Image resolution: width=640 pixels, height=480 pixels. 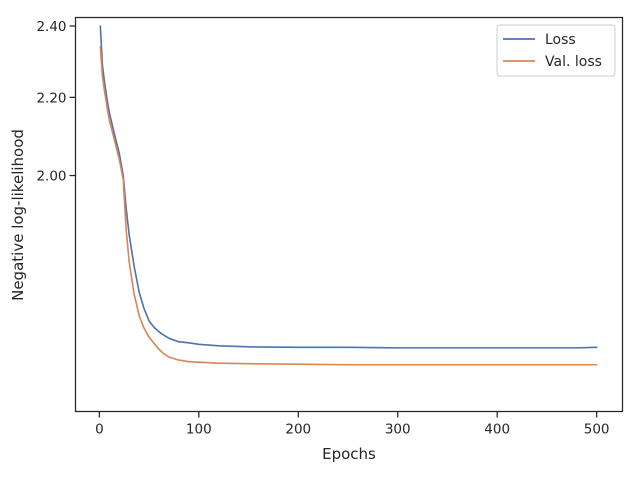 I want to click on x-tick-label: 300, so click(x=398, y=430).